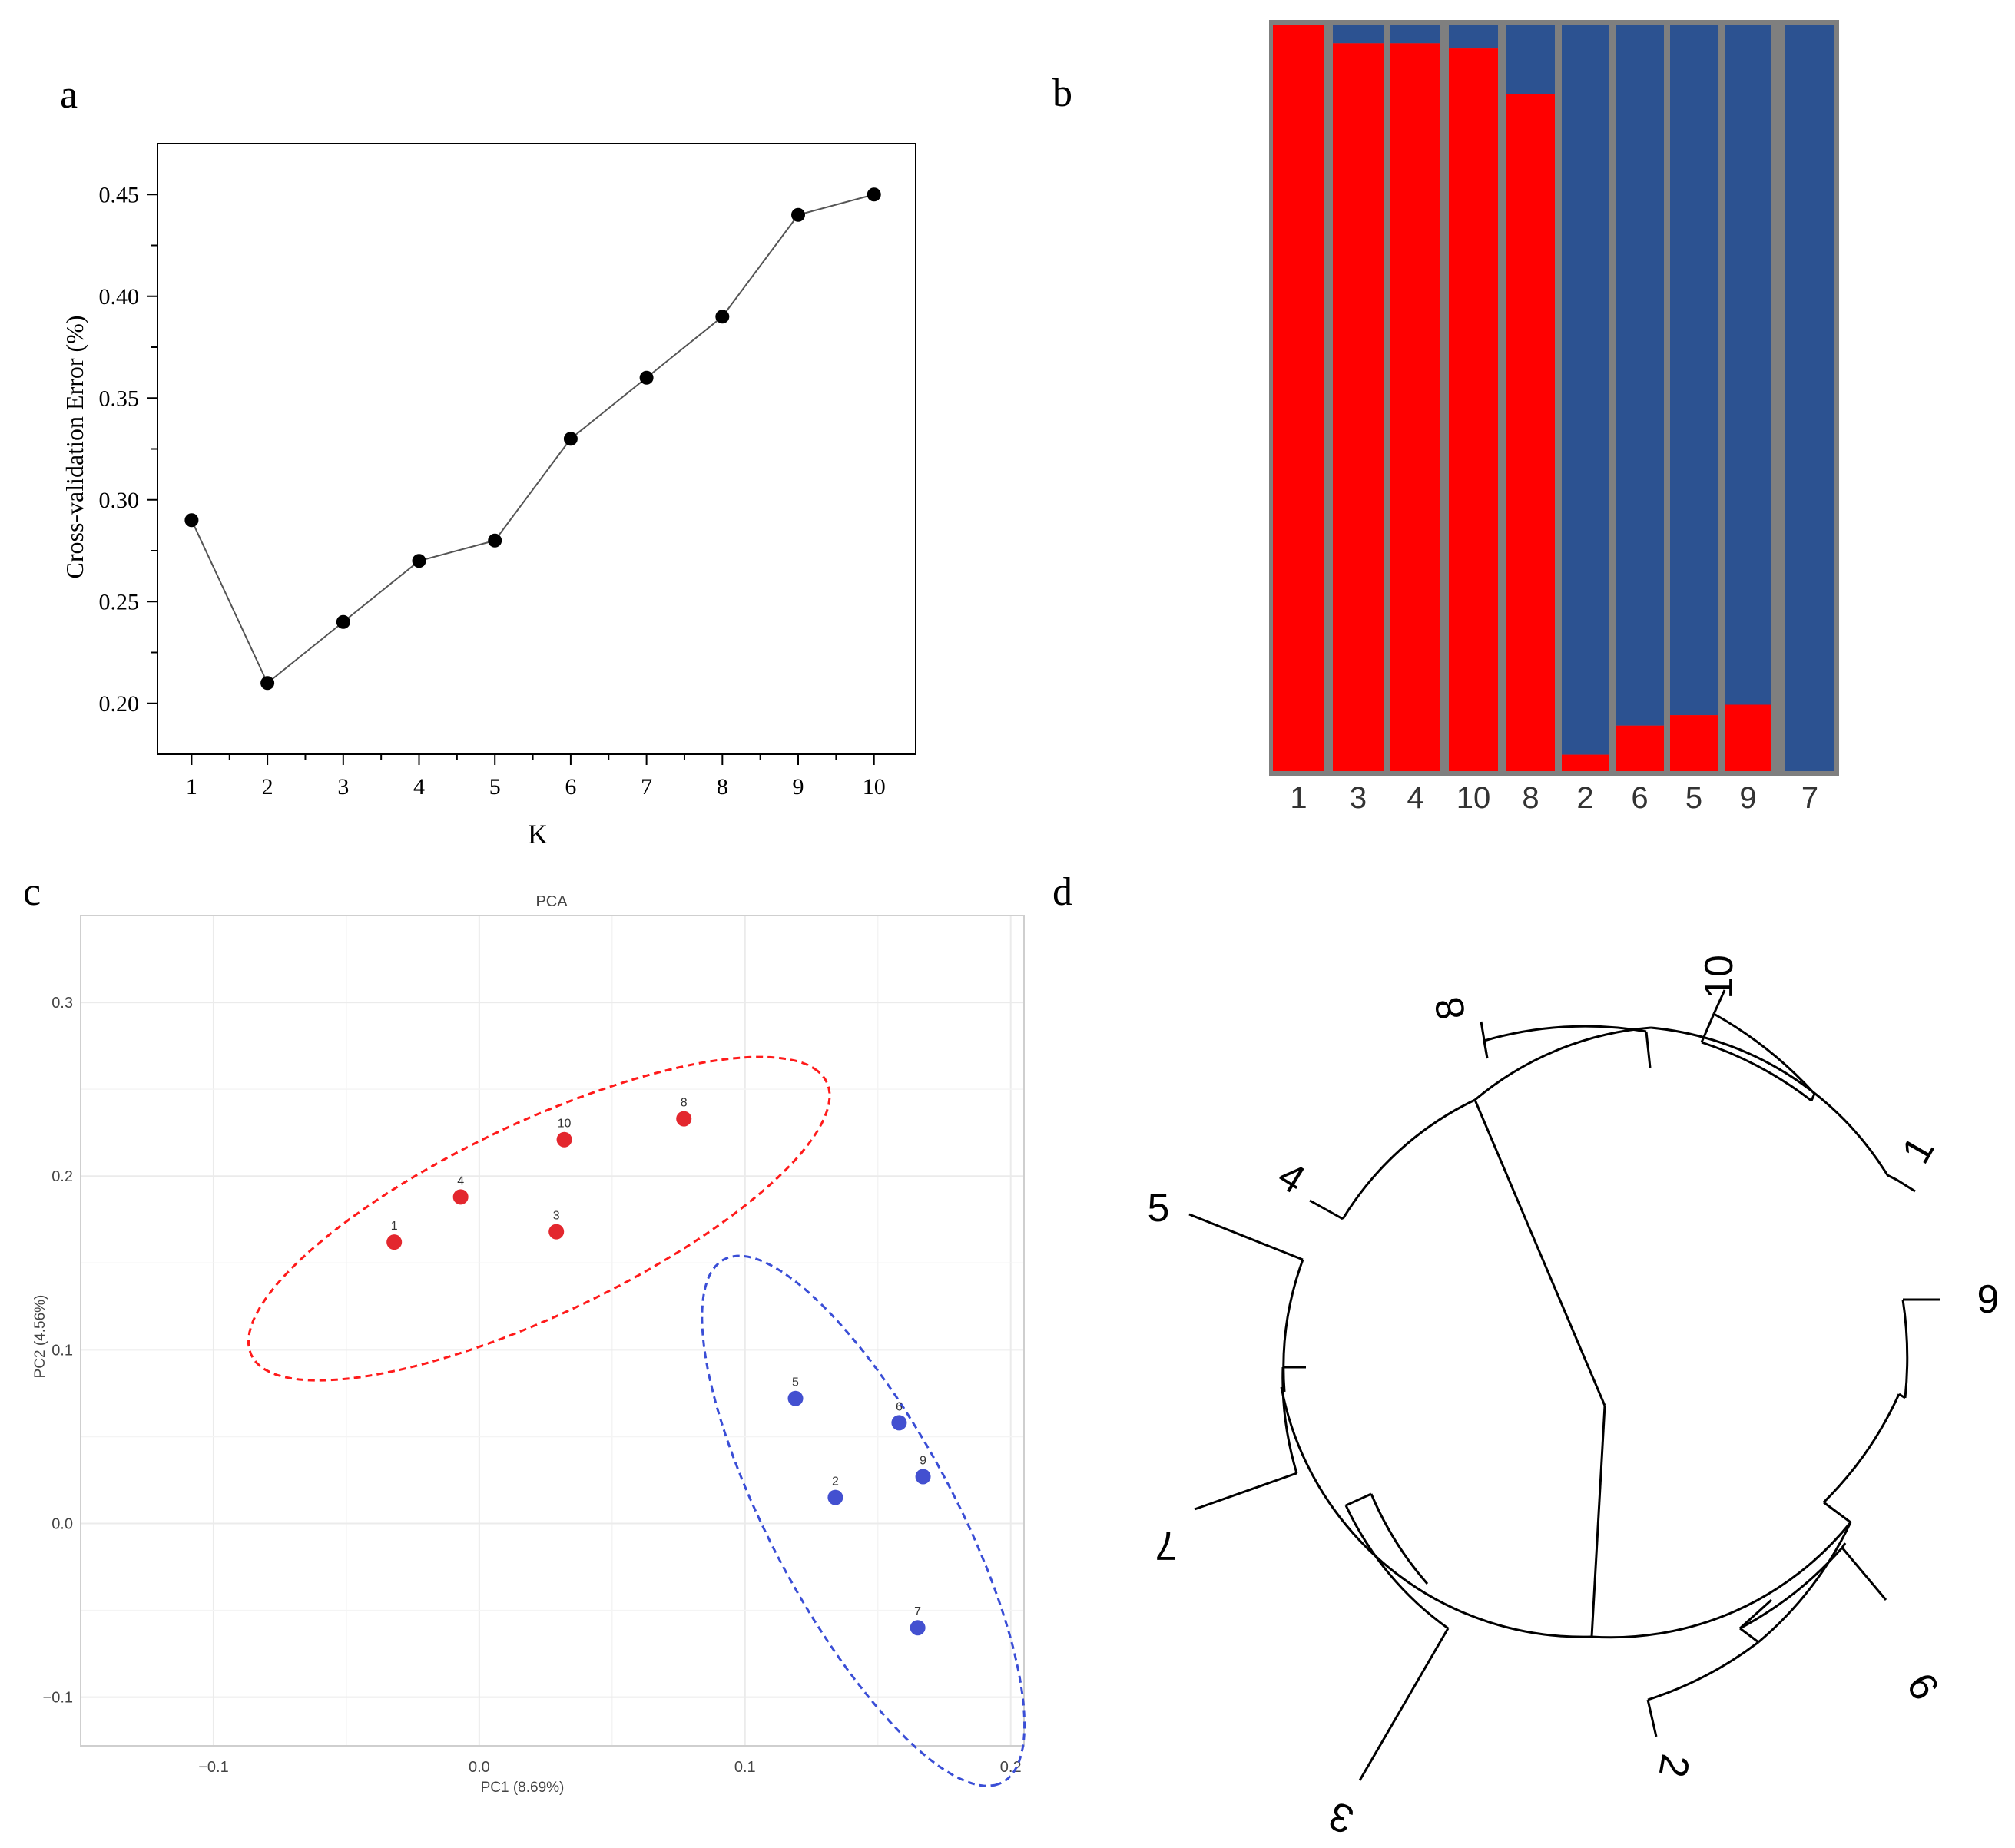 This screenshot has height=1848, width=2015. What do you see at coordinates (213, 1768) in the screenshot?
I see `pca-x-tick-label: −0.1` at bounding box center [213, 1768].